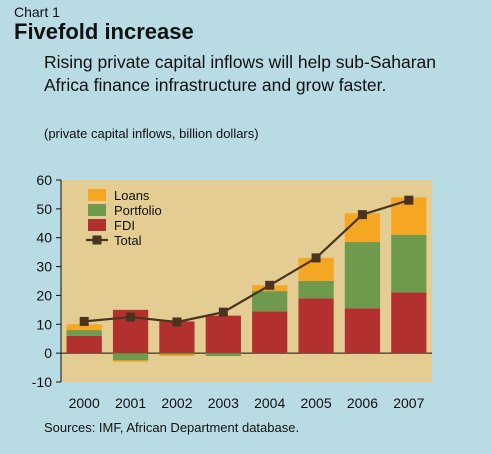 The width and height of the screenshot is (492, 454). Describe the element at coordinates (315, 403) in the screenshot. I see `x-tick-label: 2005` at that location.